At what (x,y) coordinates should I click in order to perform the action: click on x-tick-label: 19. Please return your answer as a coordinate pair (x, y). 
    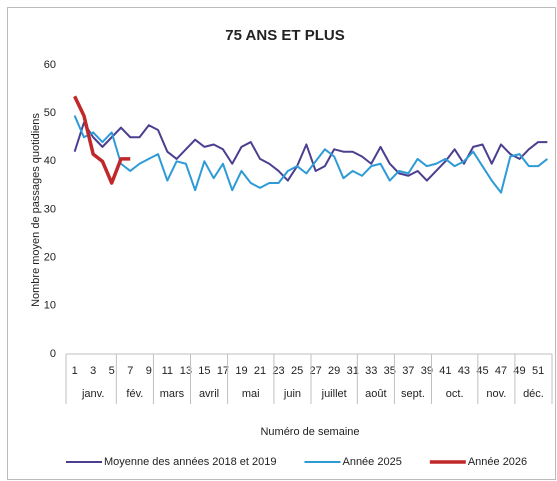
    Looking at the image, I should click on (241, 371).